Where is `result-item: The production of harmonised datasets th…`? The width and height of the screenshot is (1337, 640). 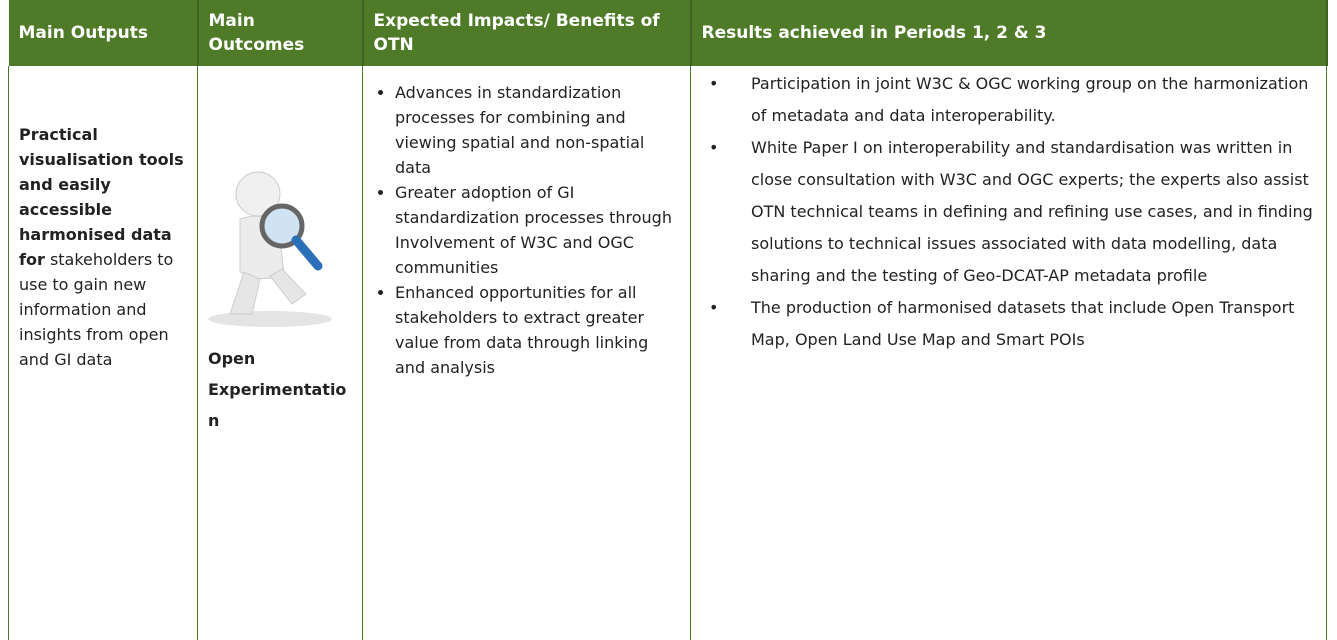
result-item: The production of harmonised datasets th… is located at coordinates (1012, 324).